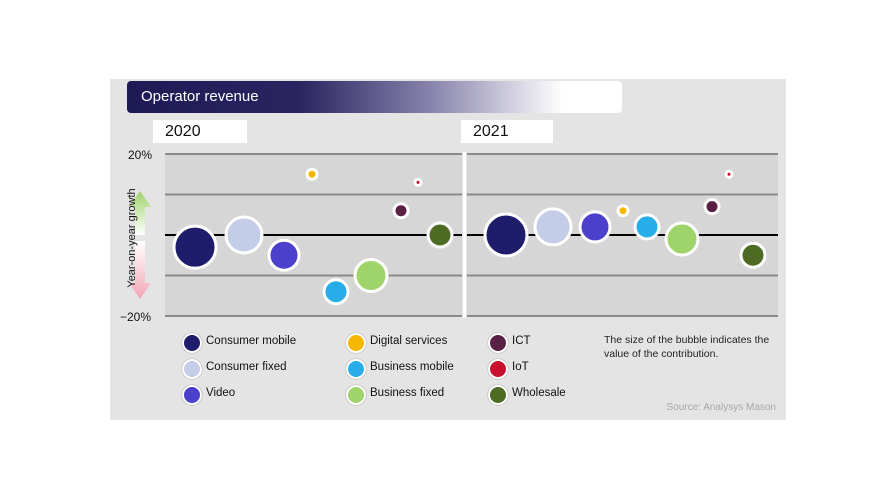  I want to click on panel-label-2021: 2021, so click(507, 131).